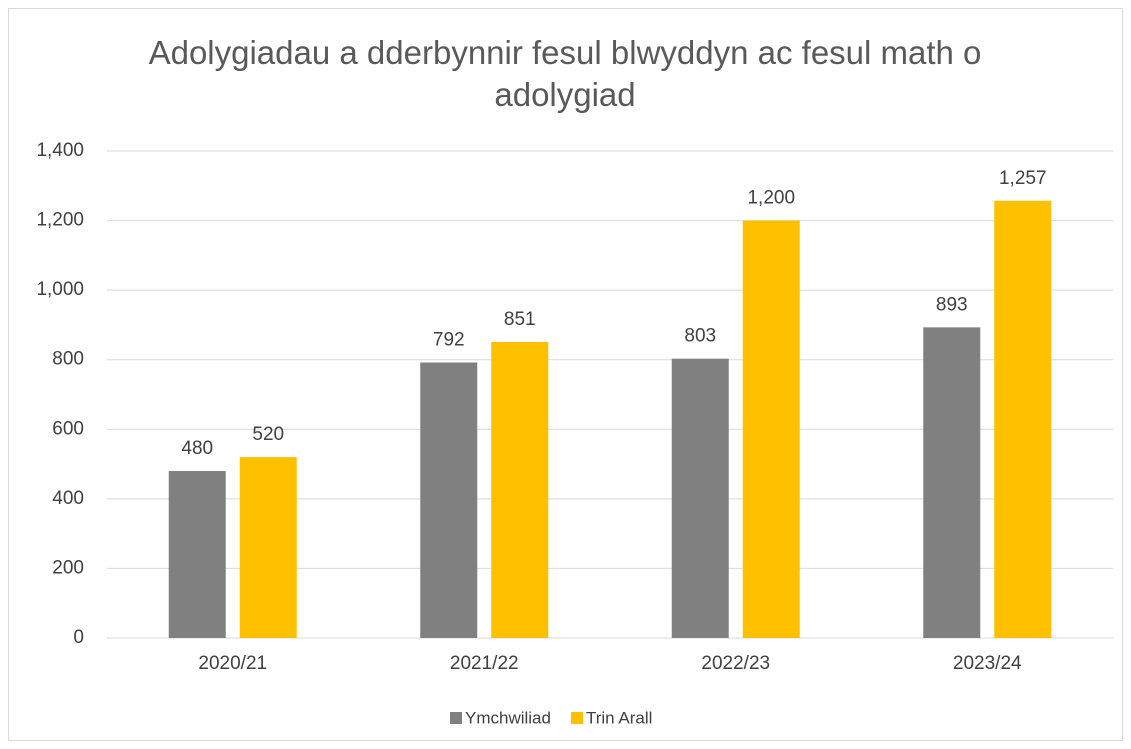  What do you see at coordinates (60, 150) in the screenshot?
I see `y-tick-label: 1,400` at bounding box center [60, 150].